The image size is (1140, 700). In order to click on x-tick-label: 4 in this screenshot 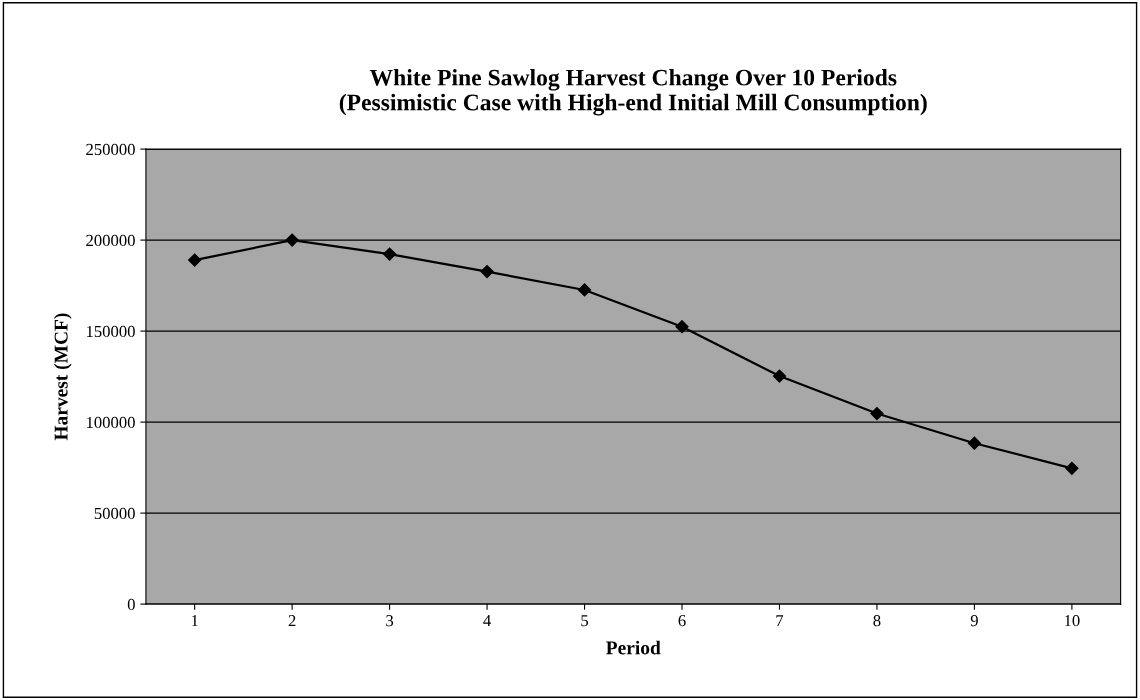, I will do `click(487, 621)`.